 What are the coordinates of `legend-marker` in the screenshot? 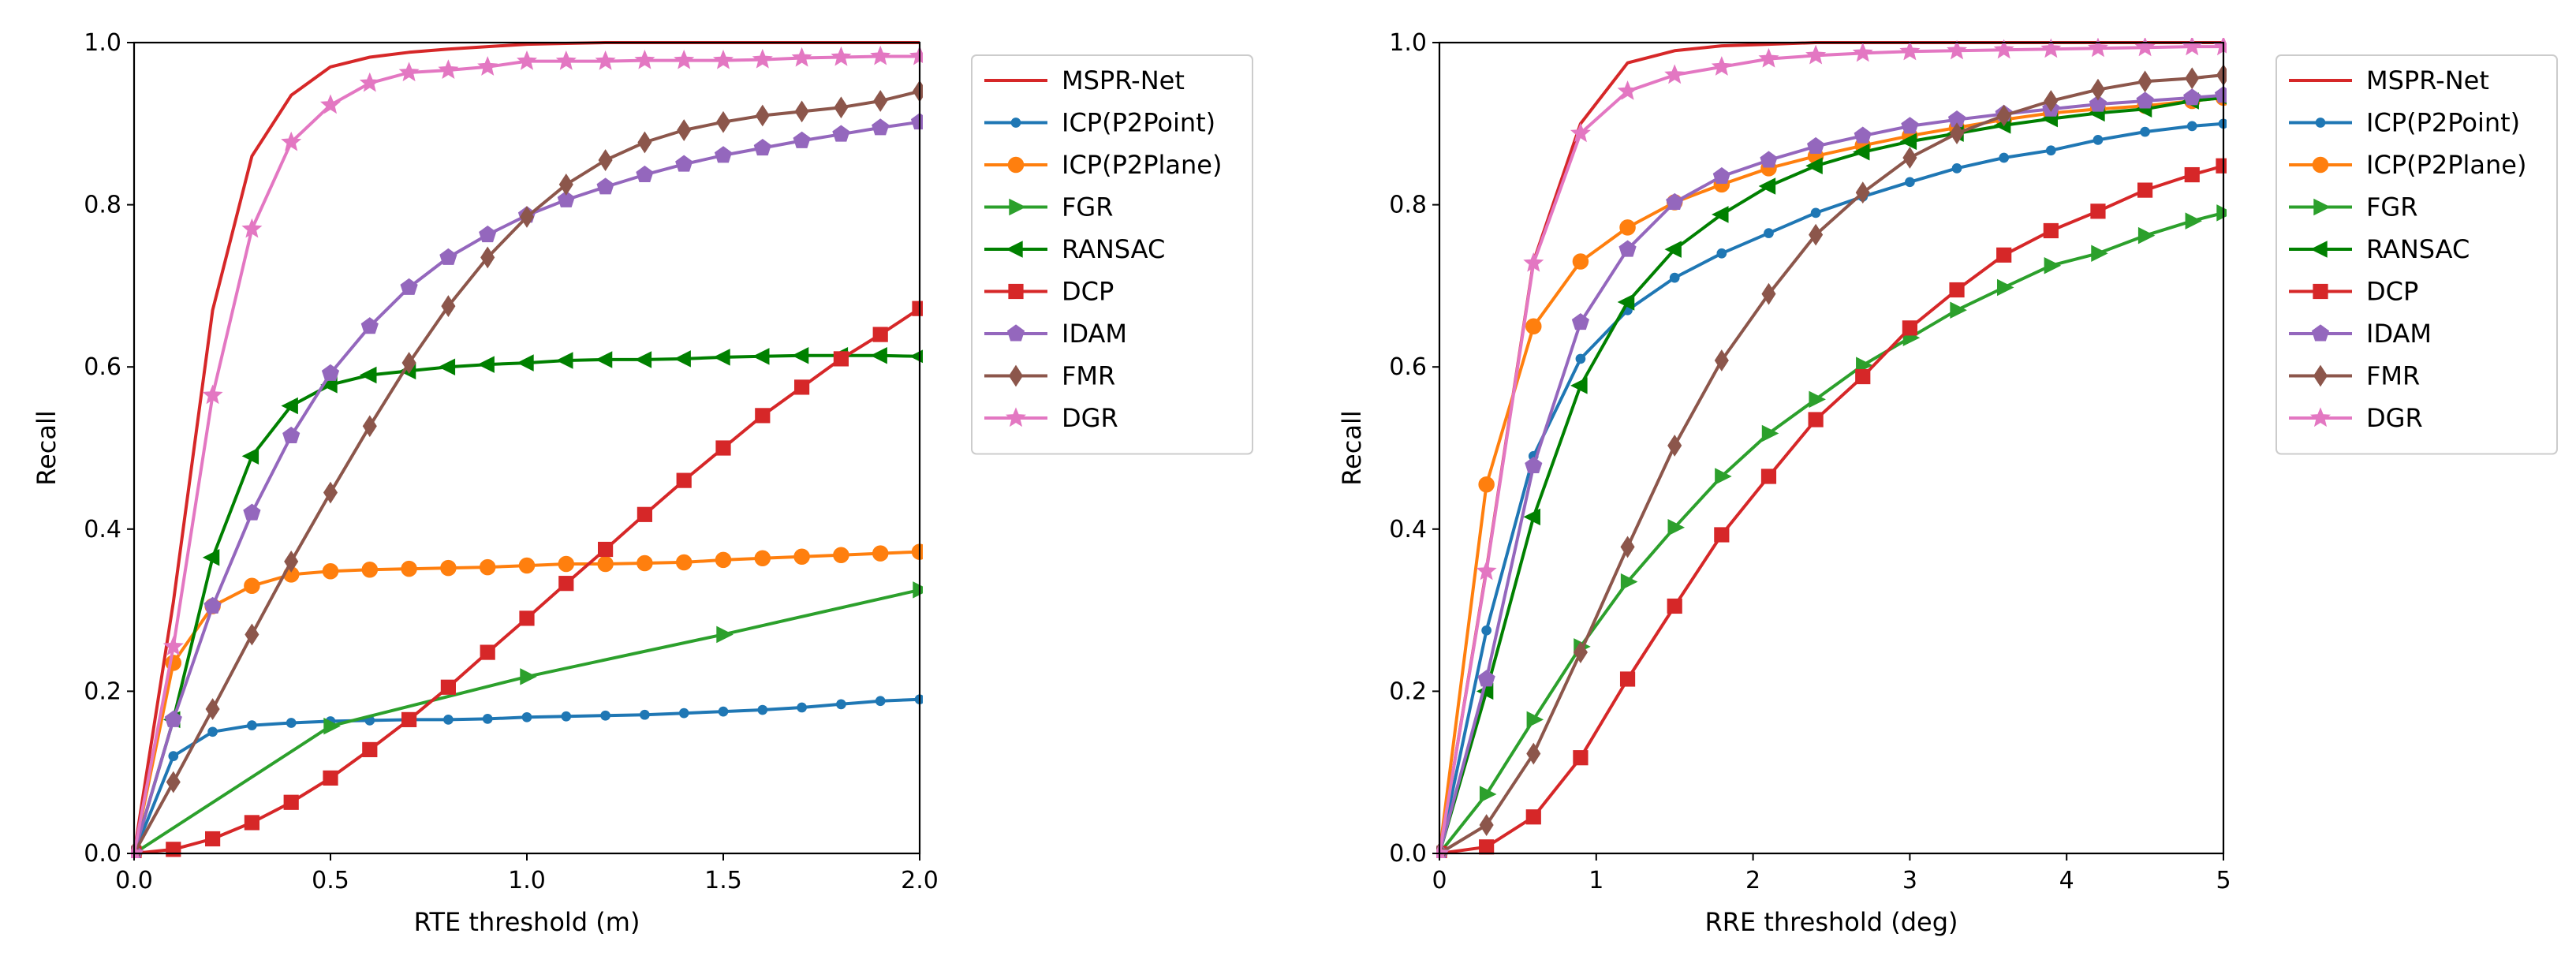 It's located at (1016, 375).